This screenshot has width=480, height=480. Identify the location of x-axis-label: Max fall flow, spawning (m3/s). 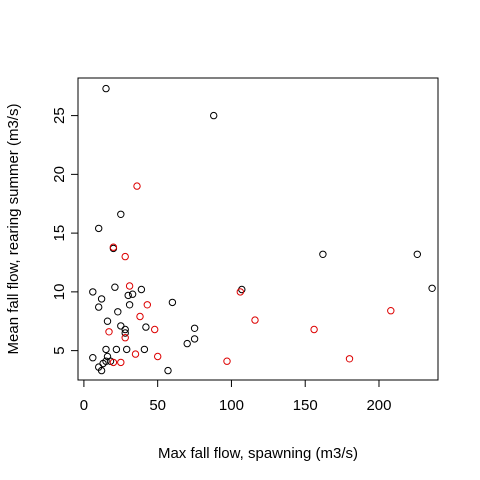
(258, 453).